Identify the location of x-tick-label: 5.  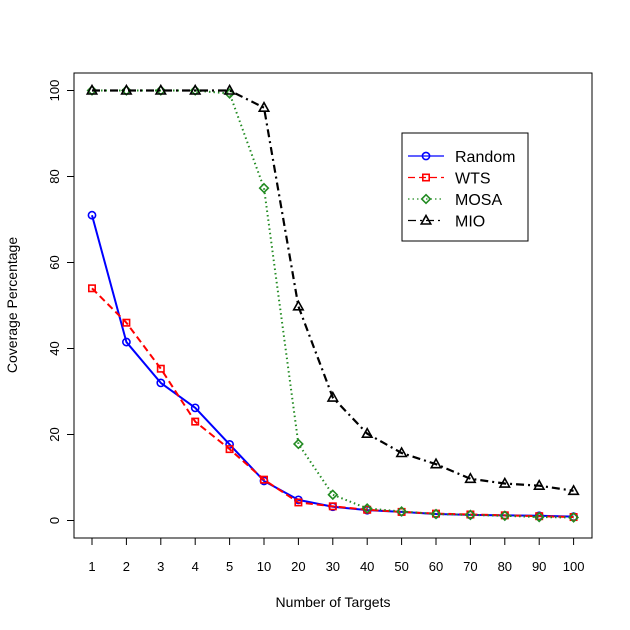
(229, 566).